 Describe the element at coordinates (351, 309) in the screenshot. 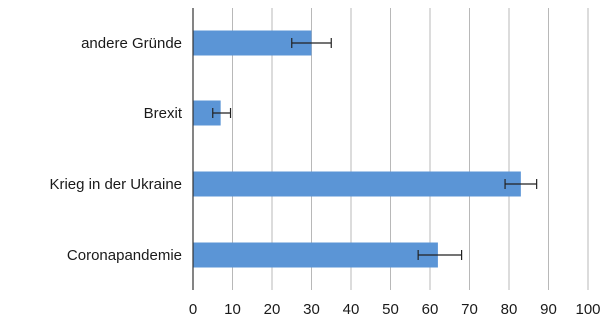

I see `x-tick-label-40: 40` at that location.